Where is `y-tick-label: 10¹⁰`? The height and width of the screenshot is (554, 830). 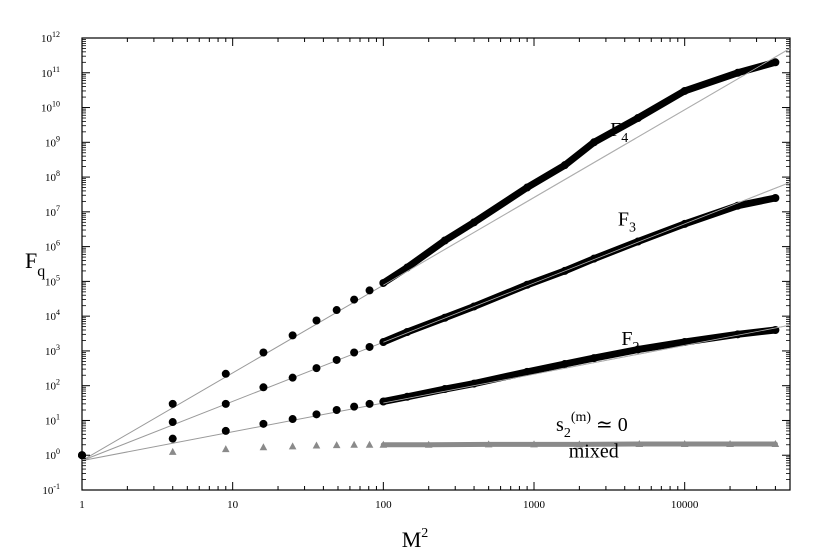 y-tick-label: 10¹⁰ is located at coordinates (50, 107).